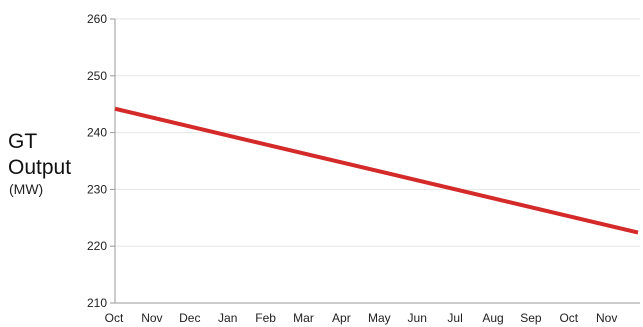 This screenshot has height=327, width=643. Describe the element at coordinates (26, 189) in the screenshot. I see `y-axis-unit-label: (MW)` at that location.